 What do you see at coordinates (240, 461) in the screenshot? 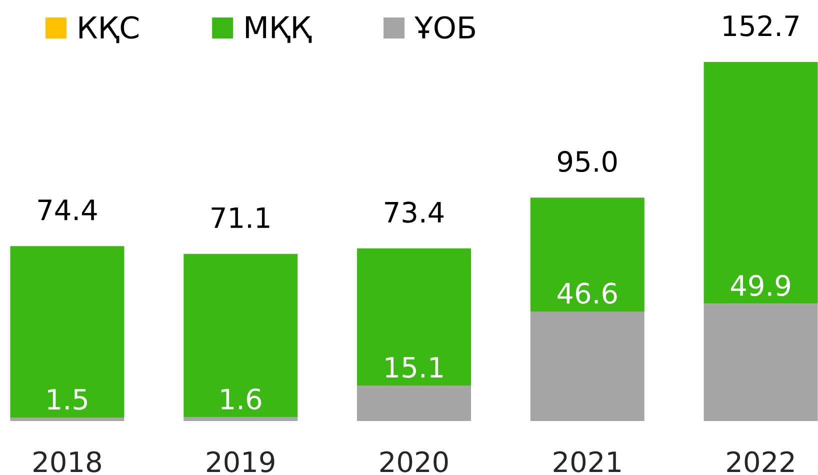
I see `x-tick-label: 2019` at bounding box center [240, 461].